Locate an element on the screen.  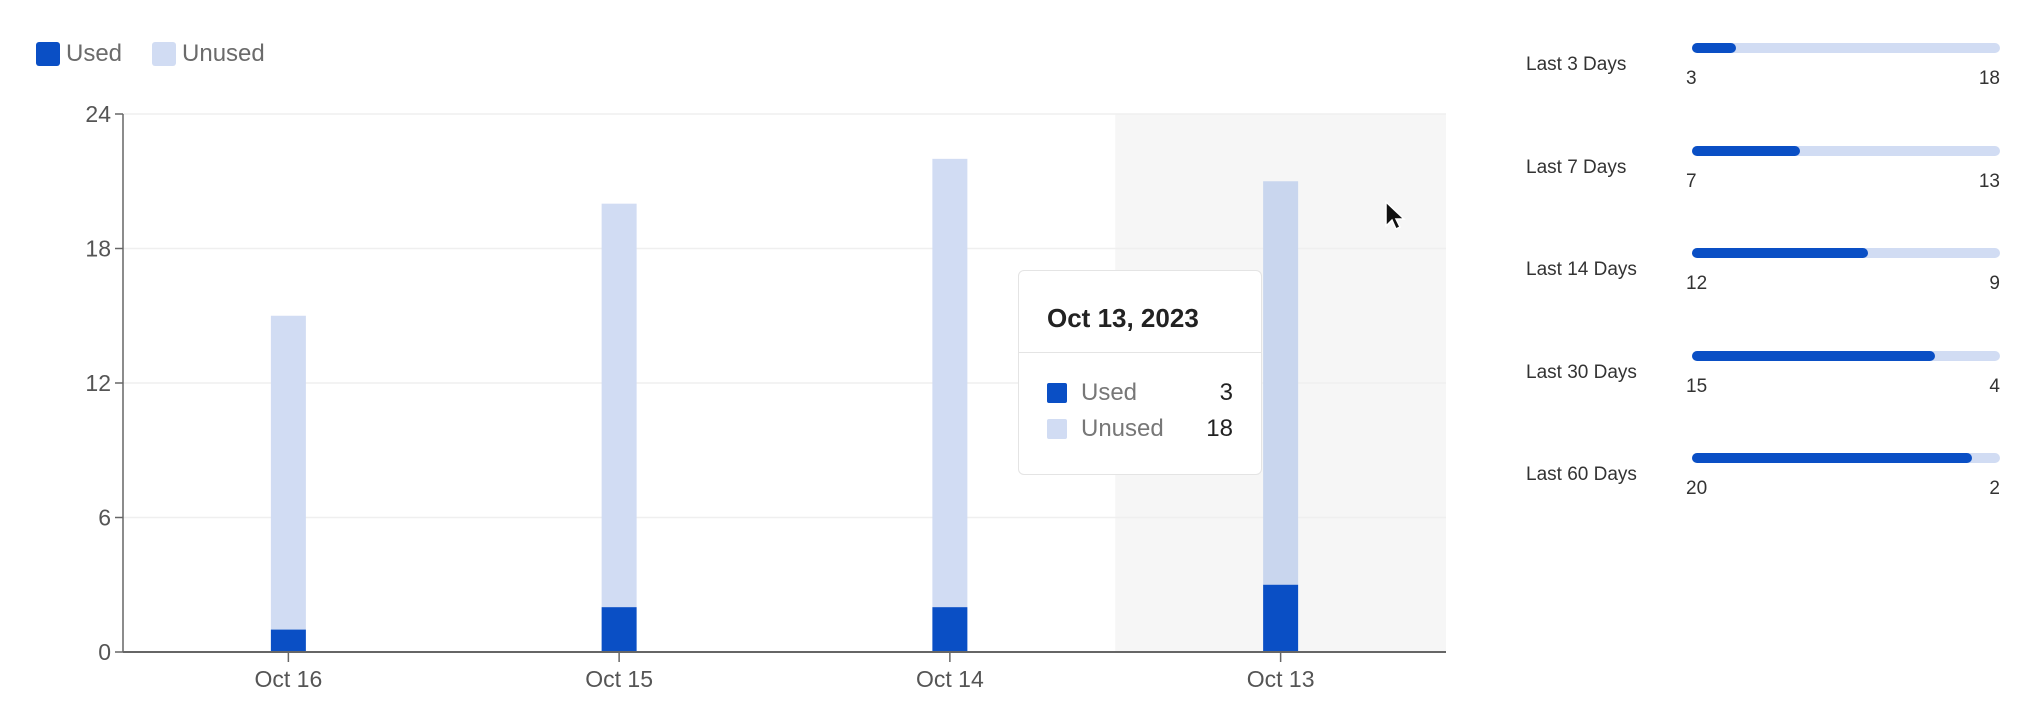
legend-item-used: Used is located at coordinates (79, 54).